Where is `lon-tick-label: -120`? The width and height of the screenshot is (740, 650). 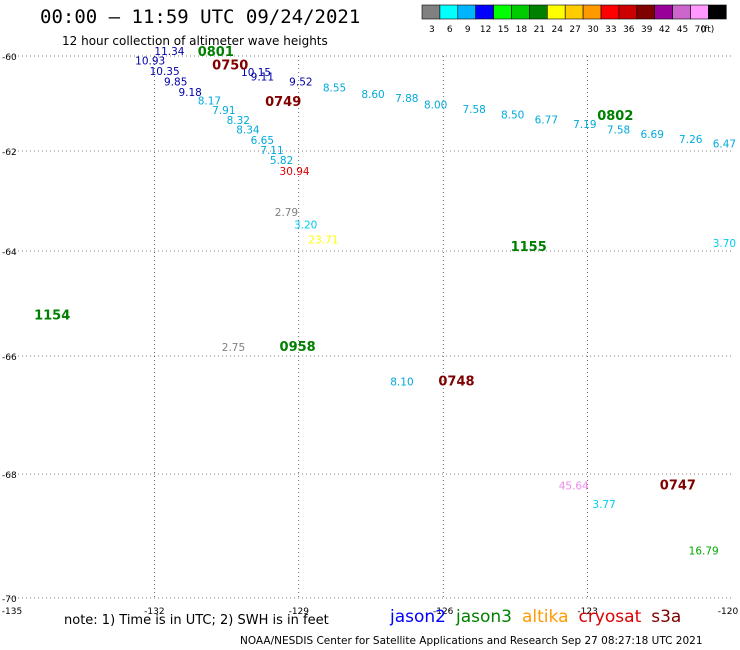
lon-tick-label: -120 is located at coordinates (728, 612).